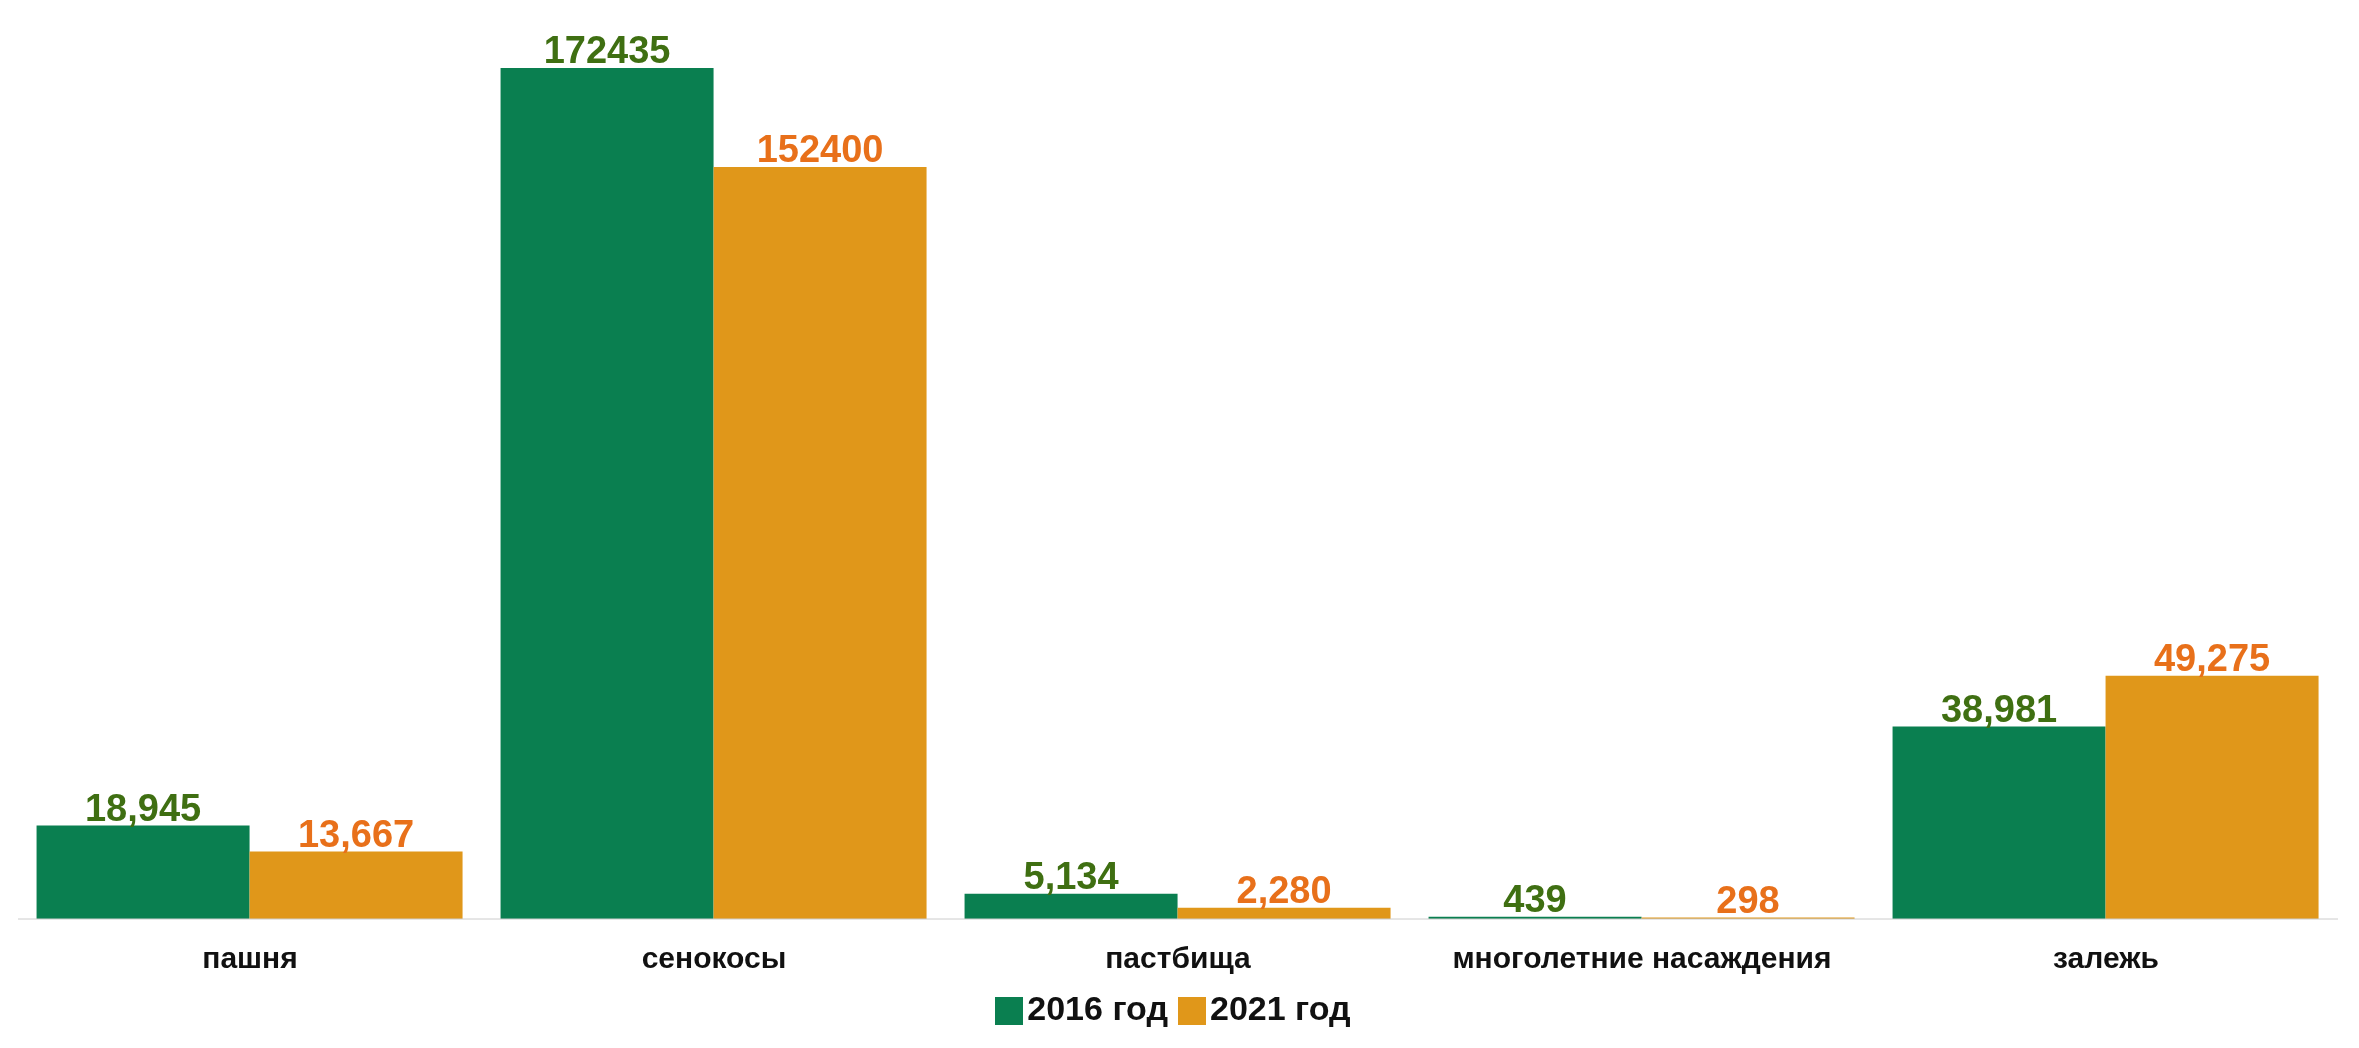  What do you see at coordinates (2106, 958) in the screenshot?
I see `x-tick-label: залежь` at bounding box center [2106, 958].